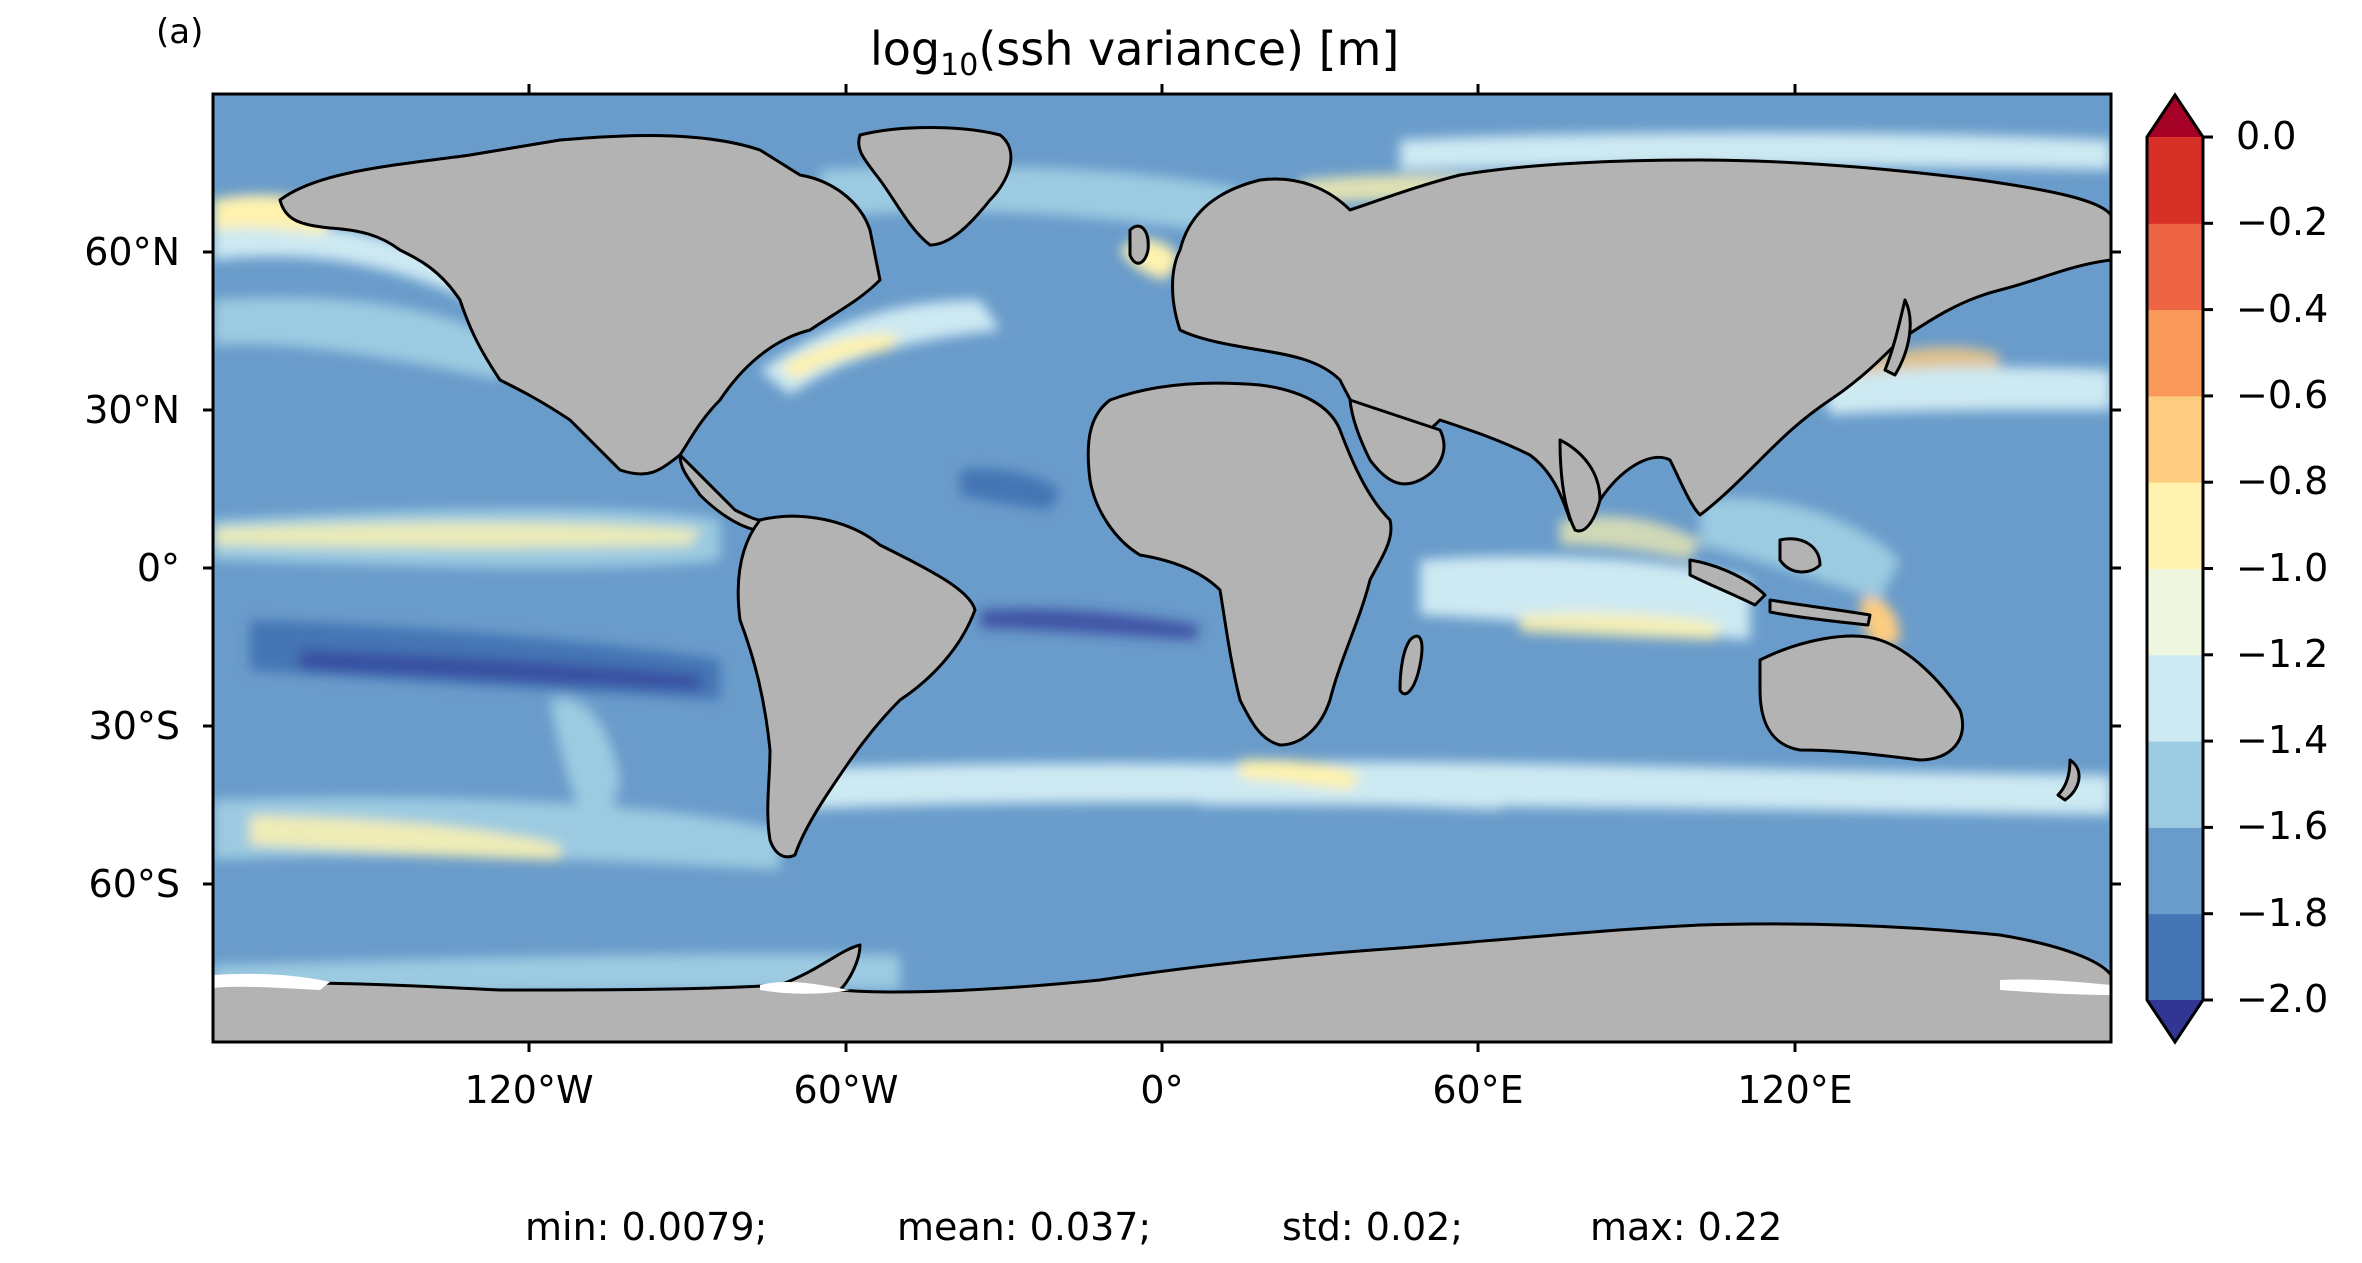  I want to click on lon-tick-label: 120°W, so click(529, 1090).